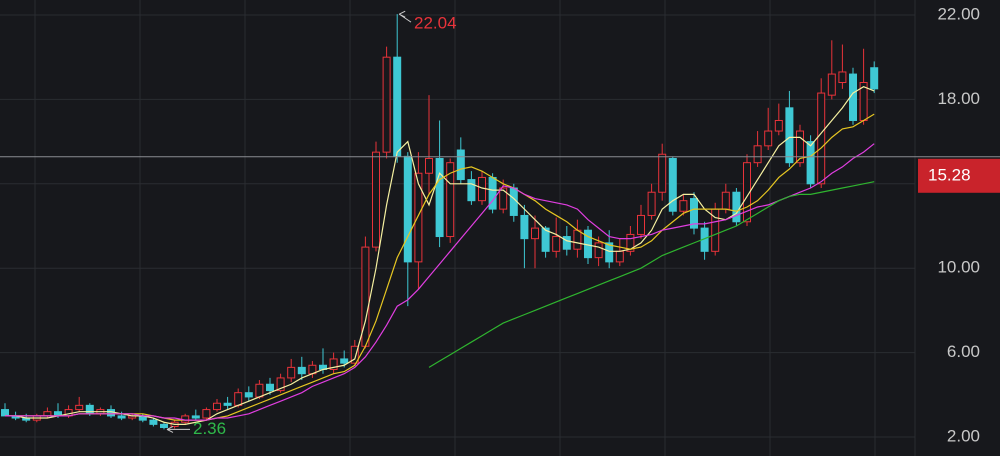  I want to click on low-label: 2.36, so click(209, 428).